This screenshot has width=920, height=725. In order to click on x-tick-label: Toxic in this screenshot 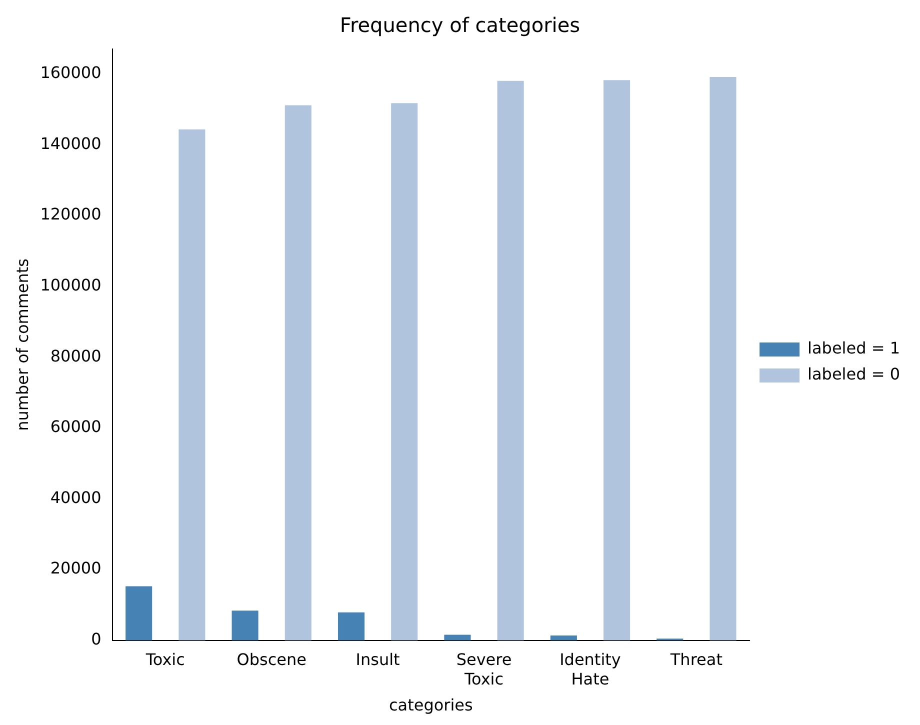, I will do `click(164, 660)`.